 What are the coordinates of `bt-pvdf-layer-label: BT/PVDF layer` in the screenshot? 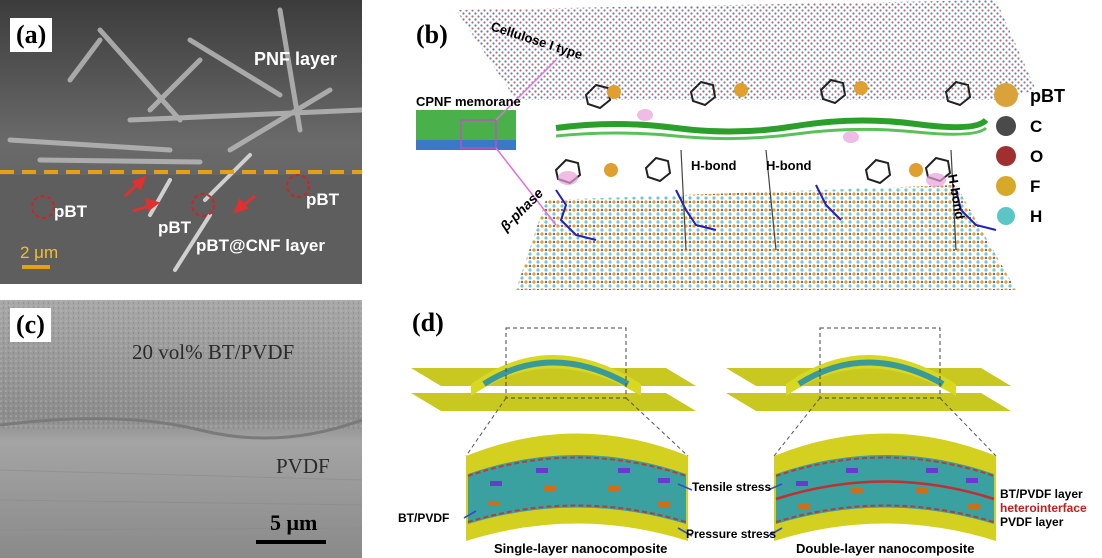 It's located at (1041, 494).